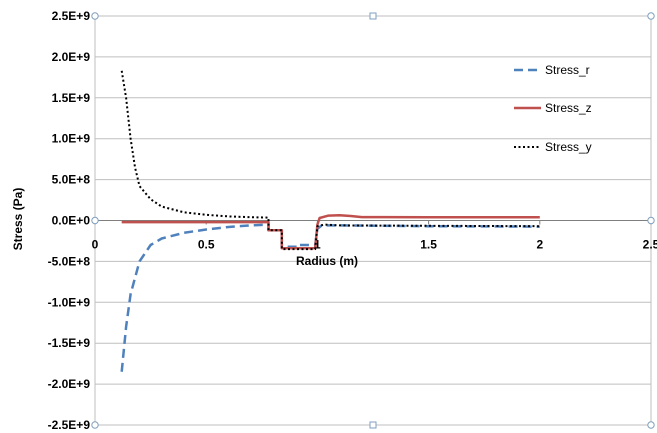  Describe the element at coordinates (206, 245) in the screenshot. I see `x-tick-label: 0.5` at that location.